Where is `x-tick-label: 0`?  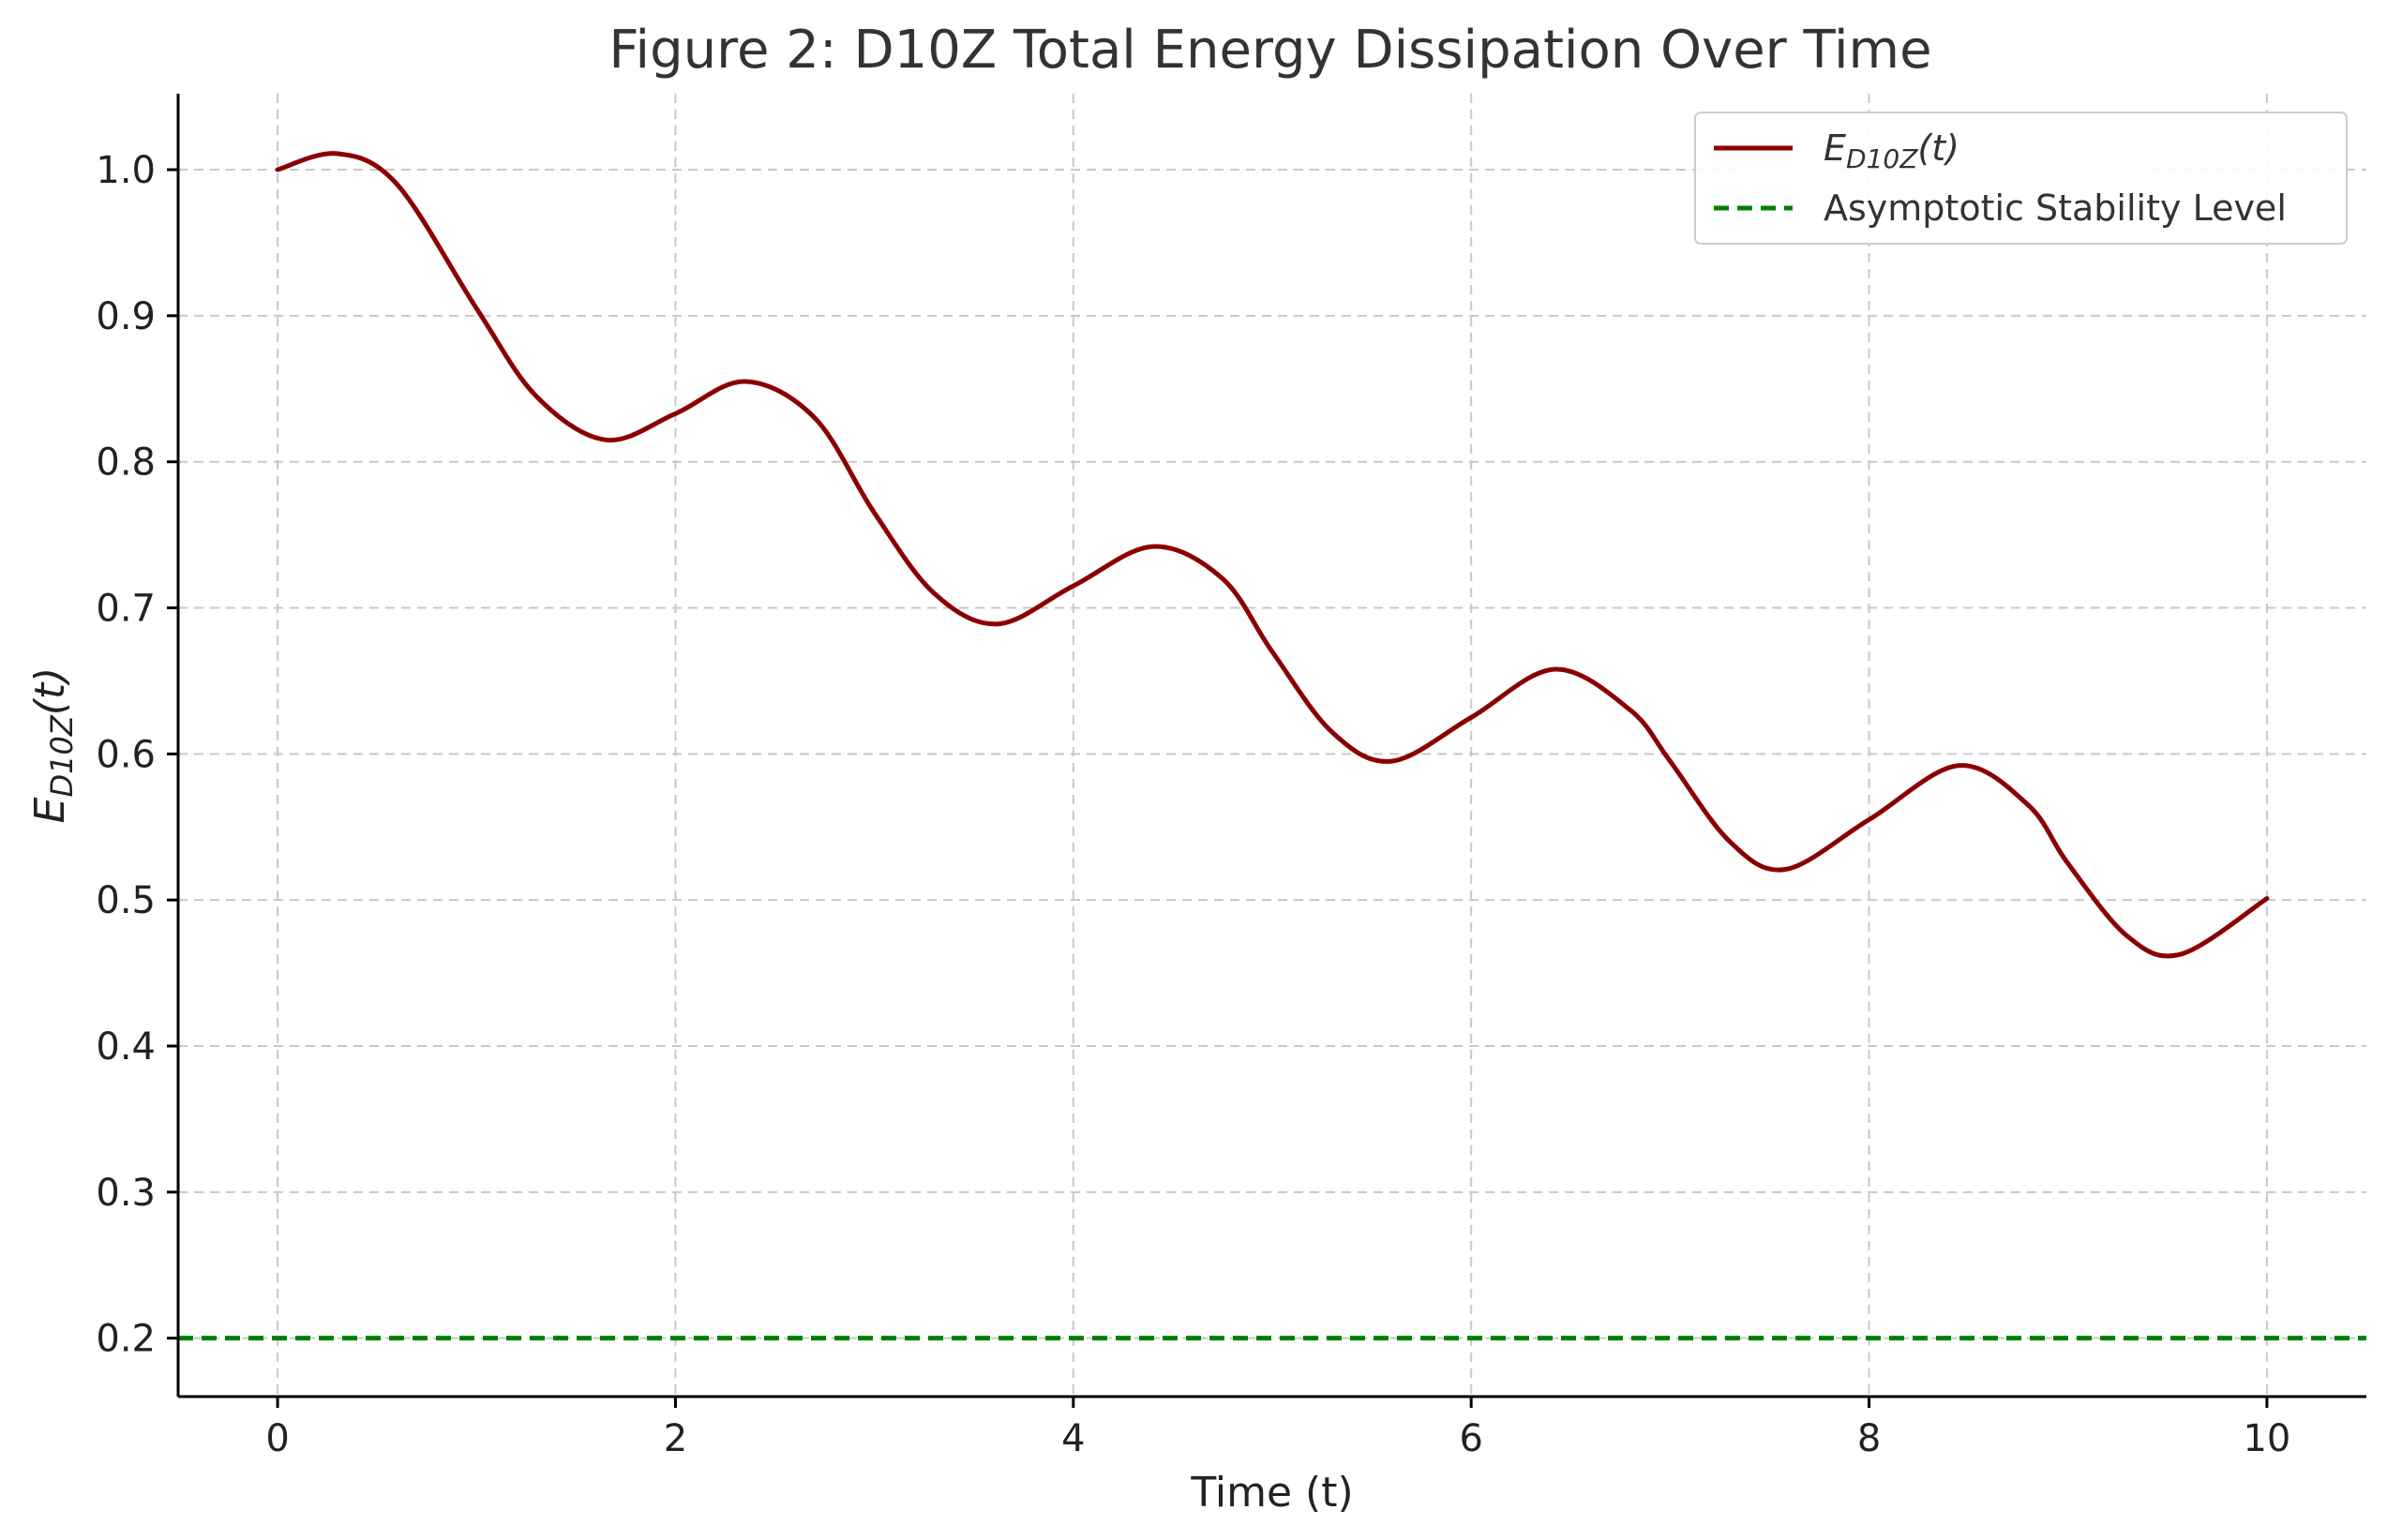
x-tick-label: 0 is located at coordinates (277, 1438).